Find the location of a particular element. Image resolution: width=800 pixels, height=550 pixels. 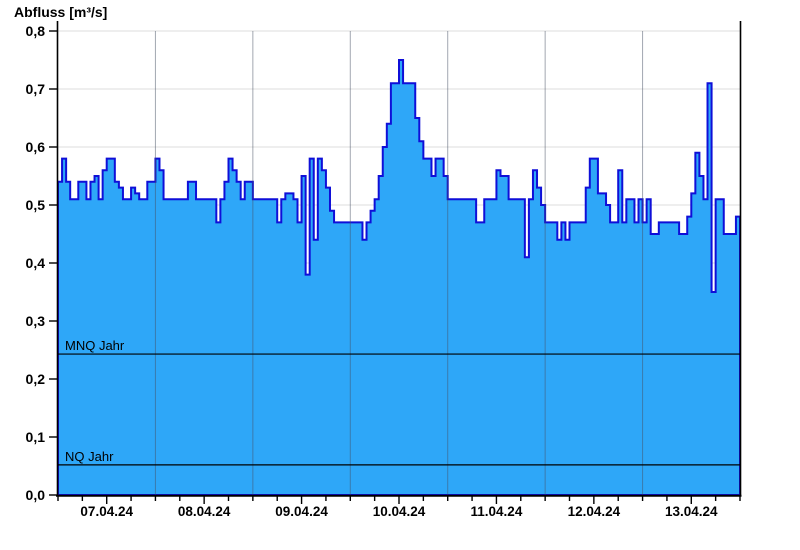

x-tick-label: 09.04.24 is located at coordinates (301, 511).